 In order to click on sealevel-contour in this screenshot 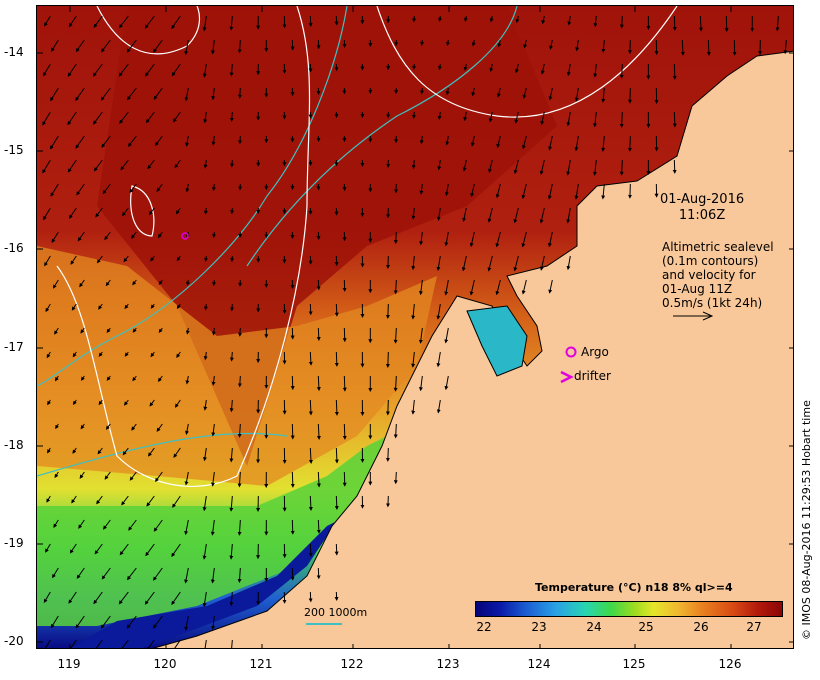, I will do `click(142, 211)`.